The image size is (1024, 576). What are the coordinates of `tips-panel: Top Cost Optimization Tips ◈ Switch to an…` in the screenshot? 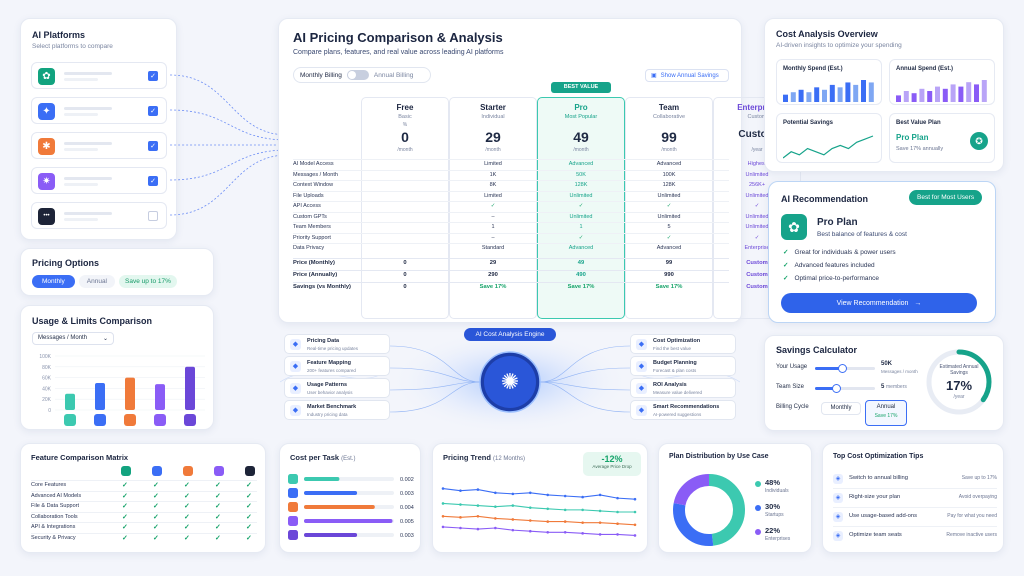 It's located at (913, 498).